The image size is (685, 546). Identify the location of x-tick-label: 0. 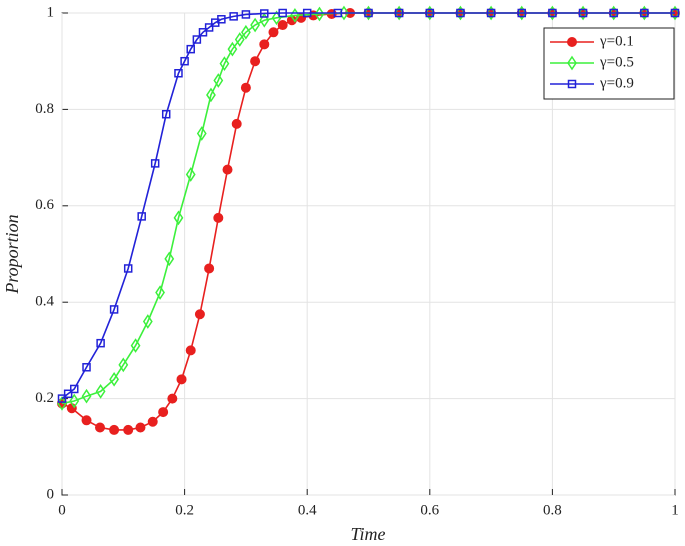
(62, 510).